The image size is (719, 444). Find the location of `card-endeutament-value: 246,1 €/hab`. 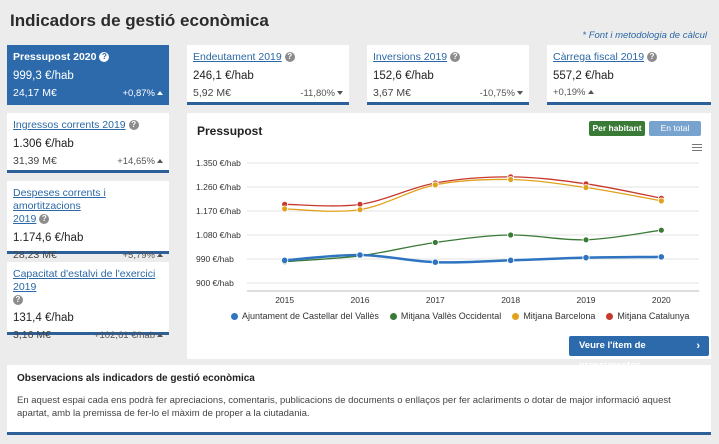

card-endeutament-value: 246,1 €/hab is located at coordinates (223, 76).